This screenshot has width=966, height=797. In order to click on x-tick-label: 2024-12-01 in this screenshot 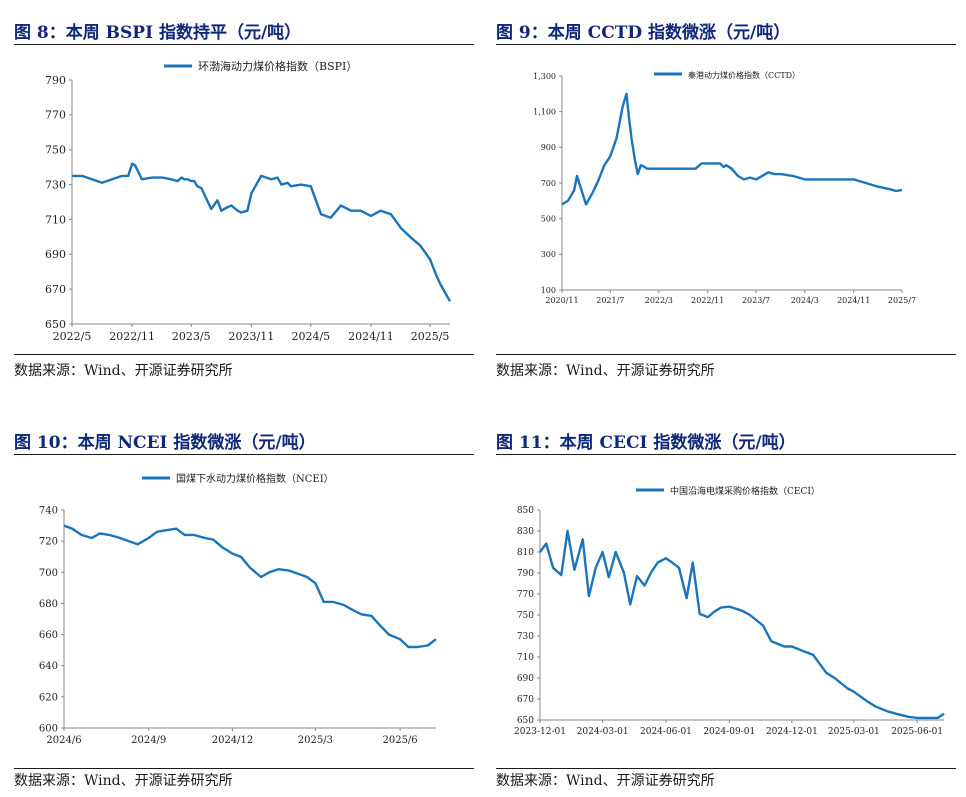, I will do `click(792, 732)`.